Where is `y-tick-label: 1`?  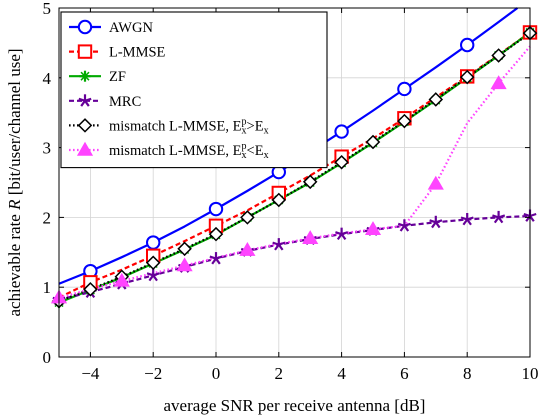 y-tick-label: 1 is located at coordinates (47, 287).